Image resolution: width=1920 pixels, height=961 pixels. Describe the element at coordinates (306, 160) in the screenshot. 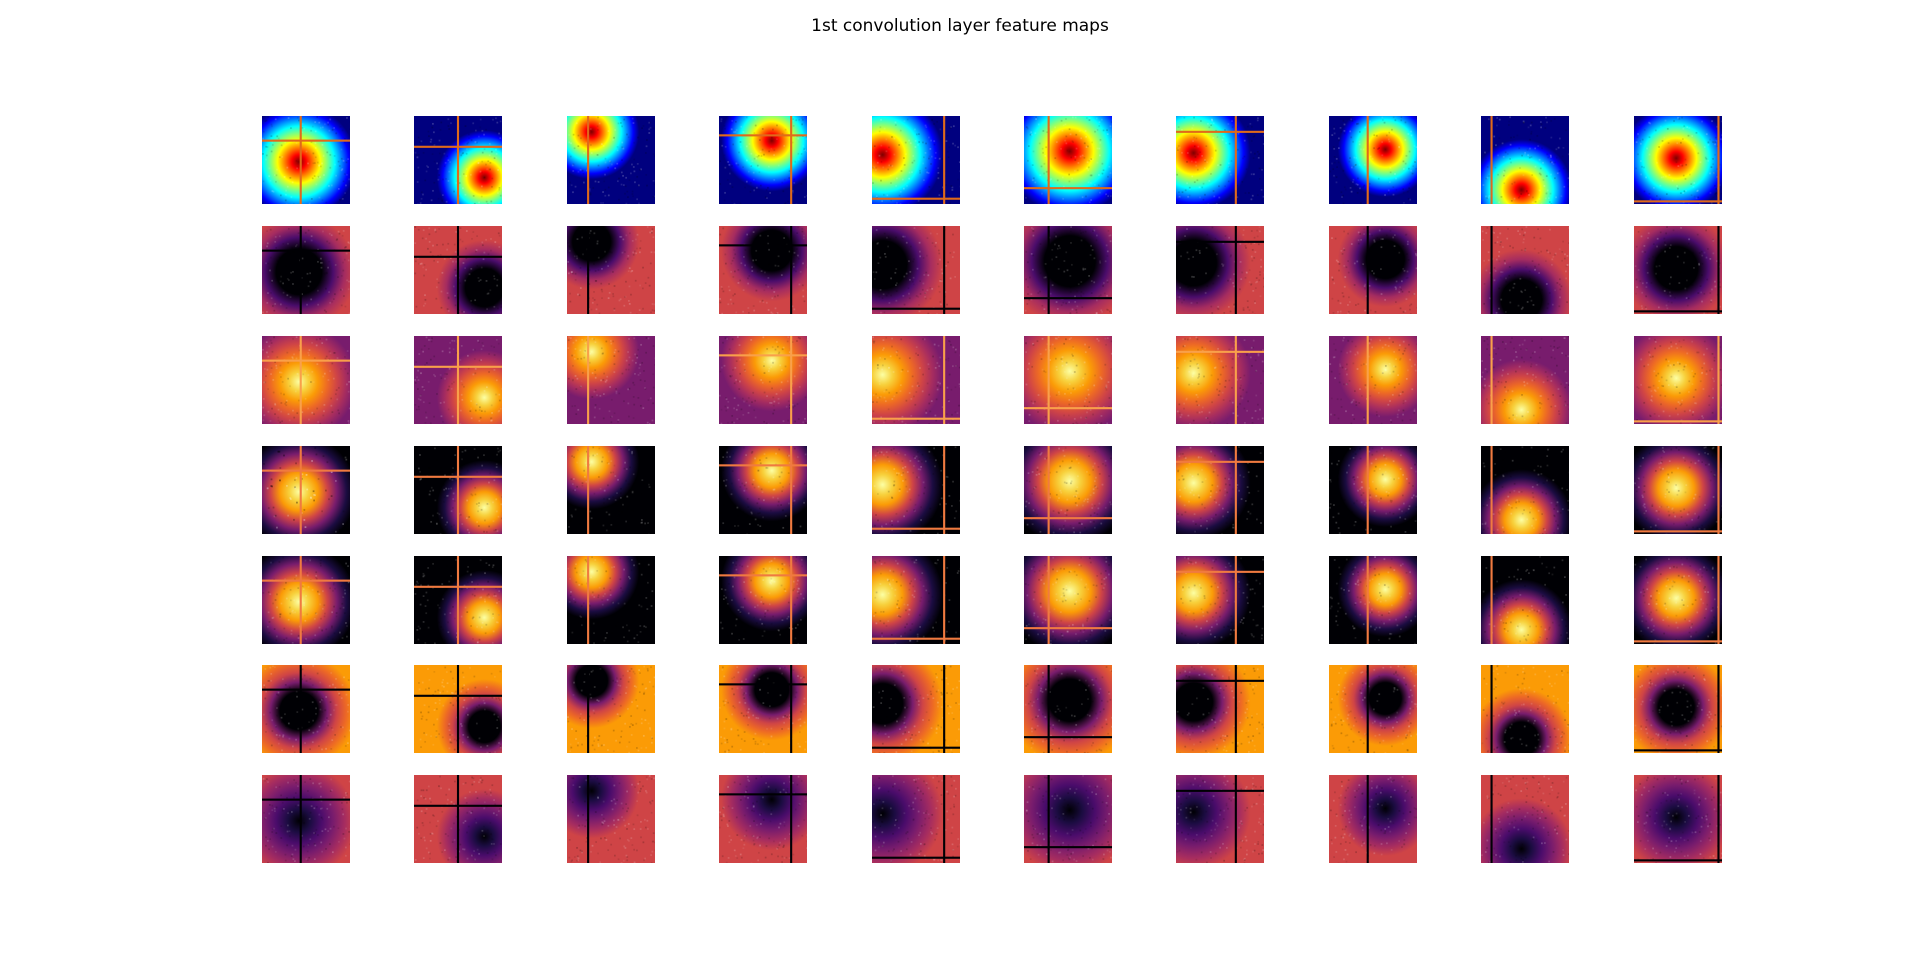

I see `feature-map-r1-c1` at that location.